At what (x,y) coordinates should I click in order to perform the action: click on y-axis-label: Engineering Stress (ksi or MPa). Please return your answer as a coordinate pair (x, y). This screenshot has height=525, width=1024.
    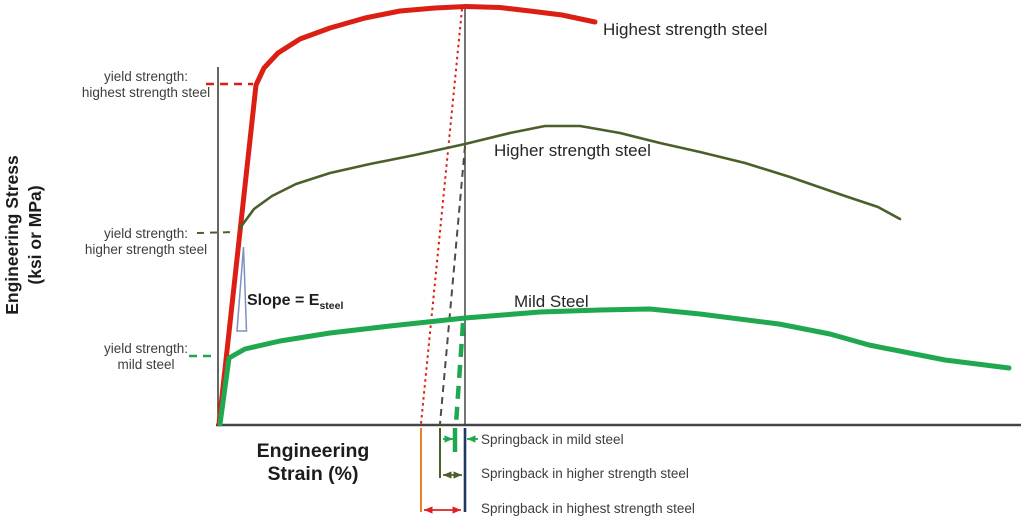
    Looking at the image, I should click on (25, 235).